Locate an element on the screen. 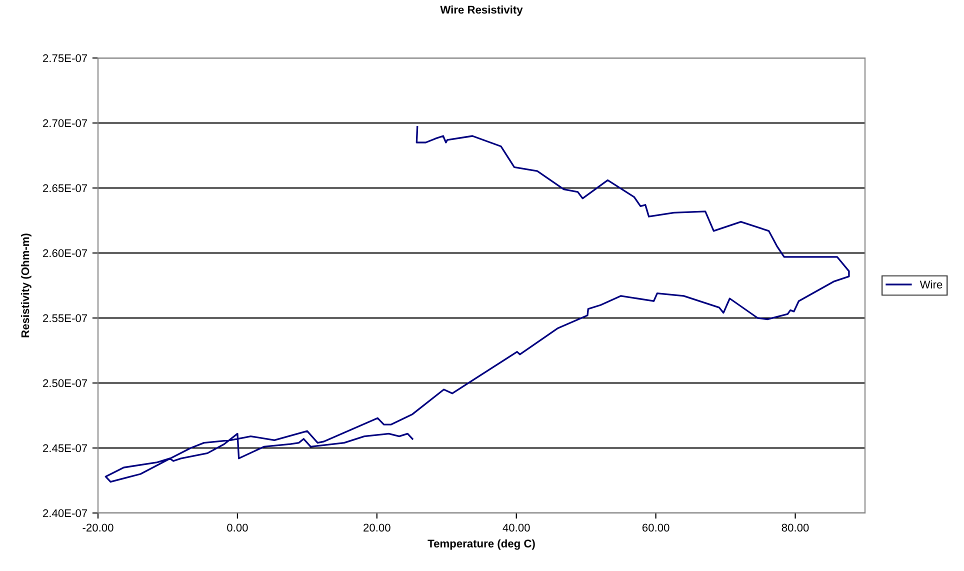  legend-label: Wire is located at coordinates (931, 284).